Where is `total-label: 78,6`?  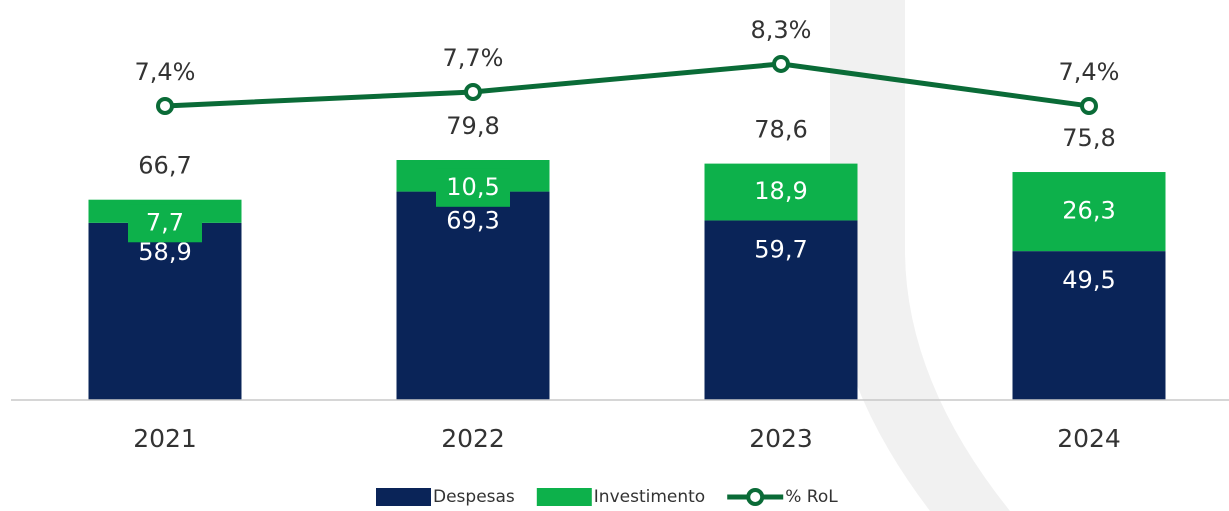
total-label: 78,6 is located at coordinates (780, 130).